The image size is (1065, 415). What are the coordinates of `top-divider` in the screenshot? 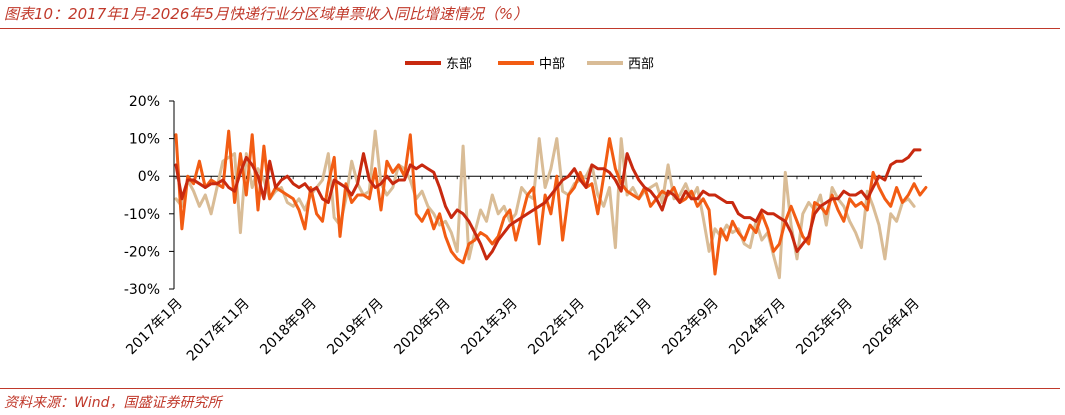 It's located at (530, 28).